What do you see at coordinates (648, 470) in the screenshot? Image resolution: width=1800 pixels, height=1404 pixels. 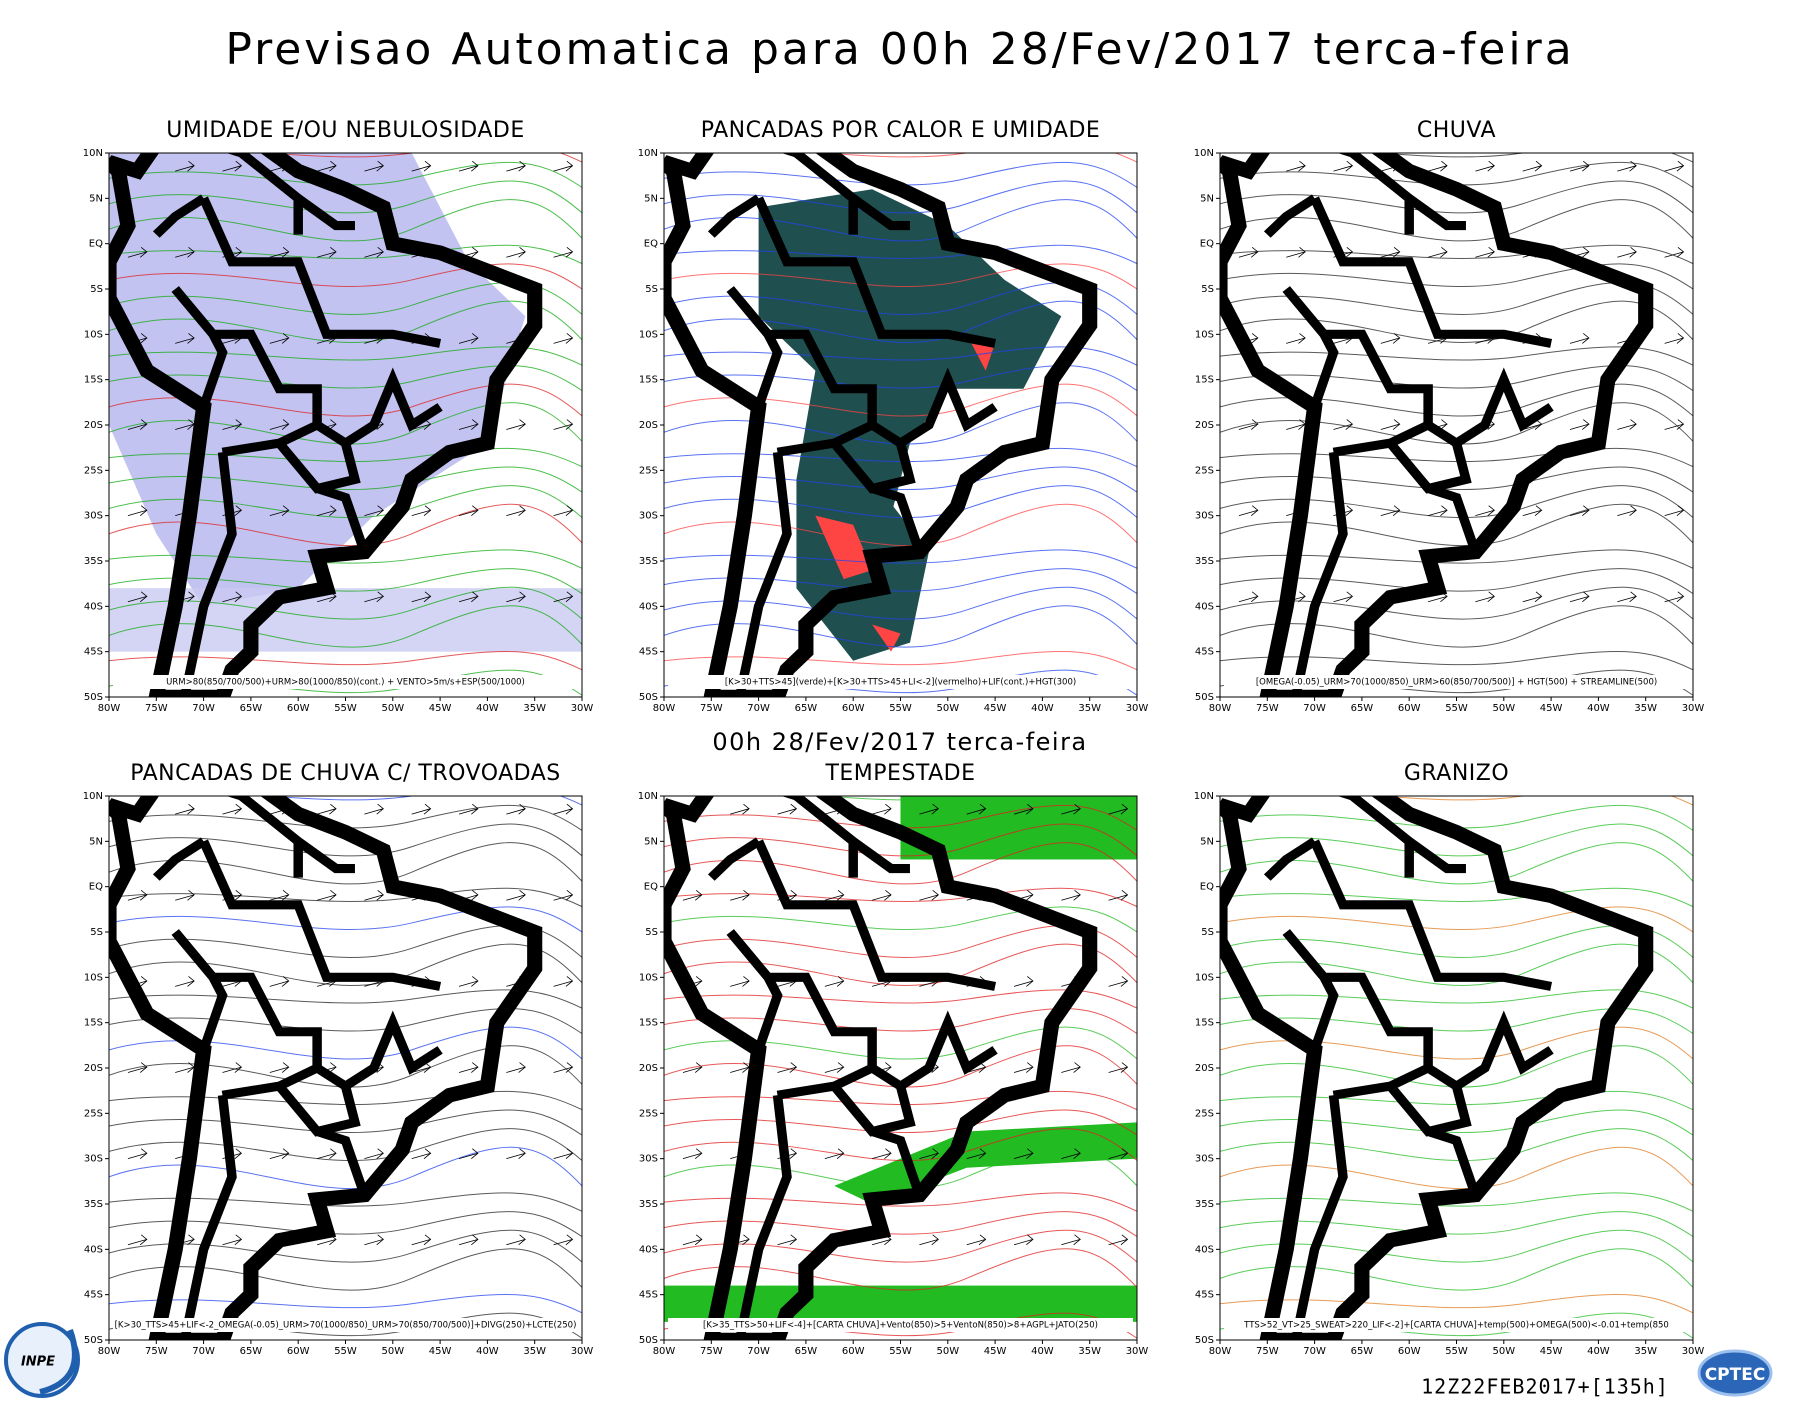 I see `lat-label: 25S` at bounding box center [648, 470].